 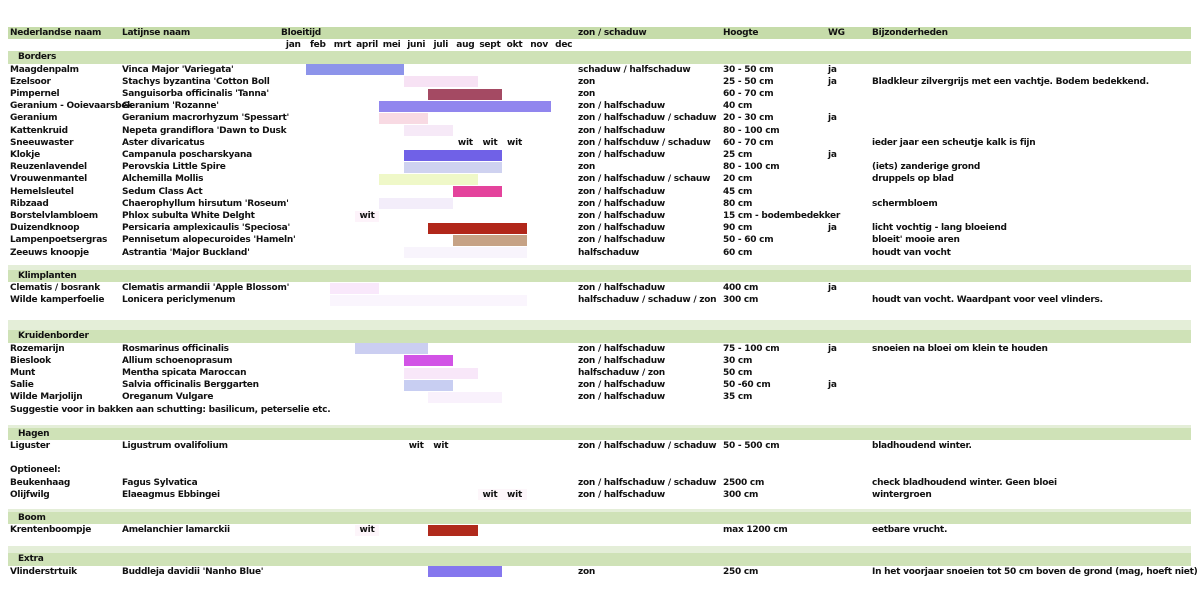 I want to click on month-label-dec: dec, so click(x=564, y=45).